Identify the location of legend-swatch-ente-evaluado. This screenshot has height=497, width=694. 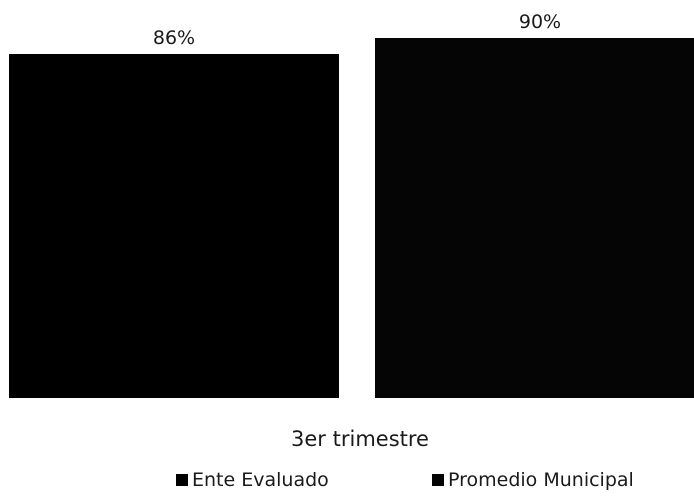
(182, 480).